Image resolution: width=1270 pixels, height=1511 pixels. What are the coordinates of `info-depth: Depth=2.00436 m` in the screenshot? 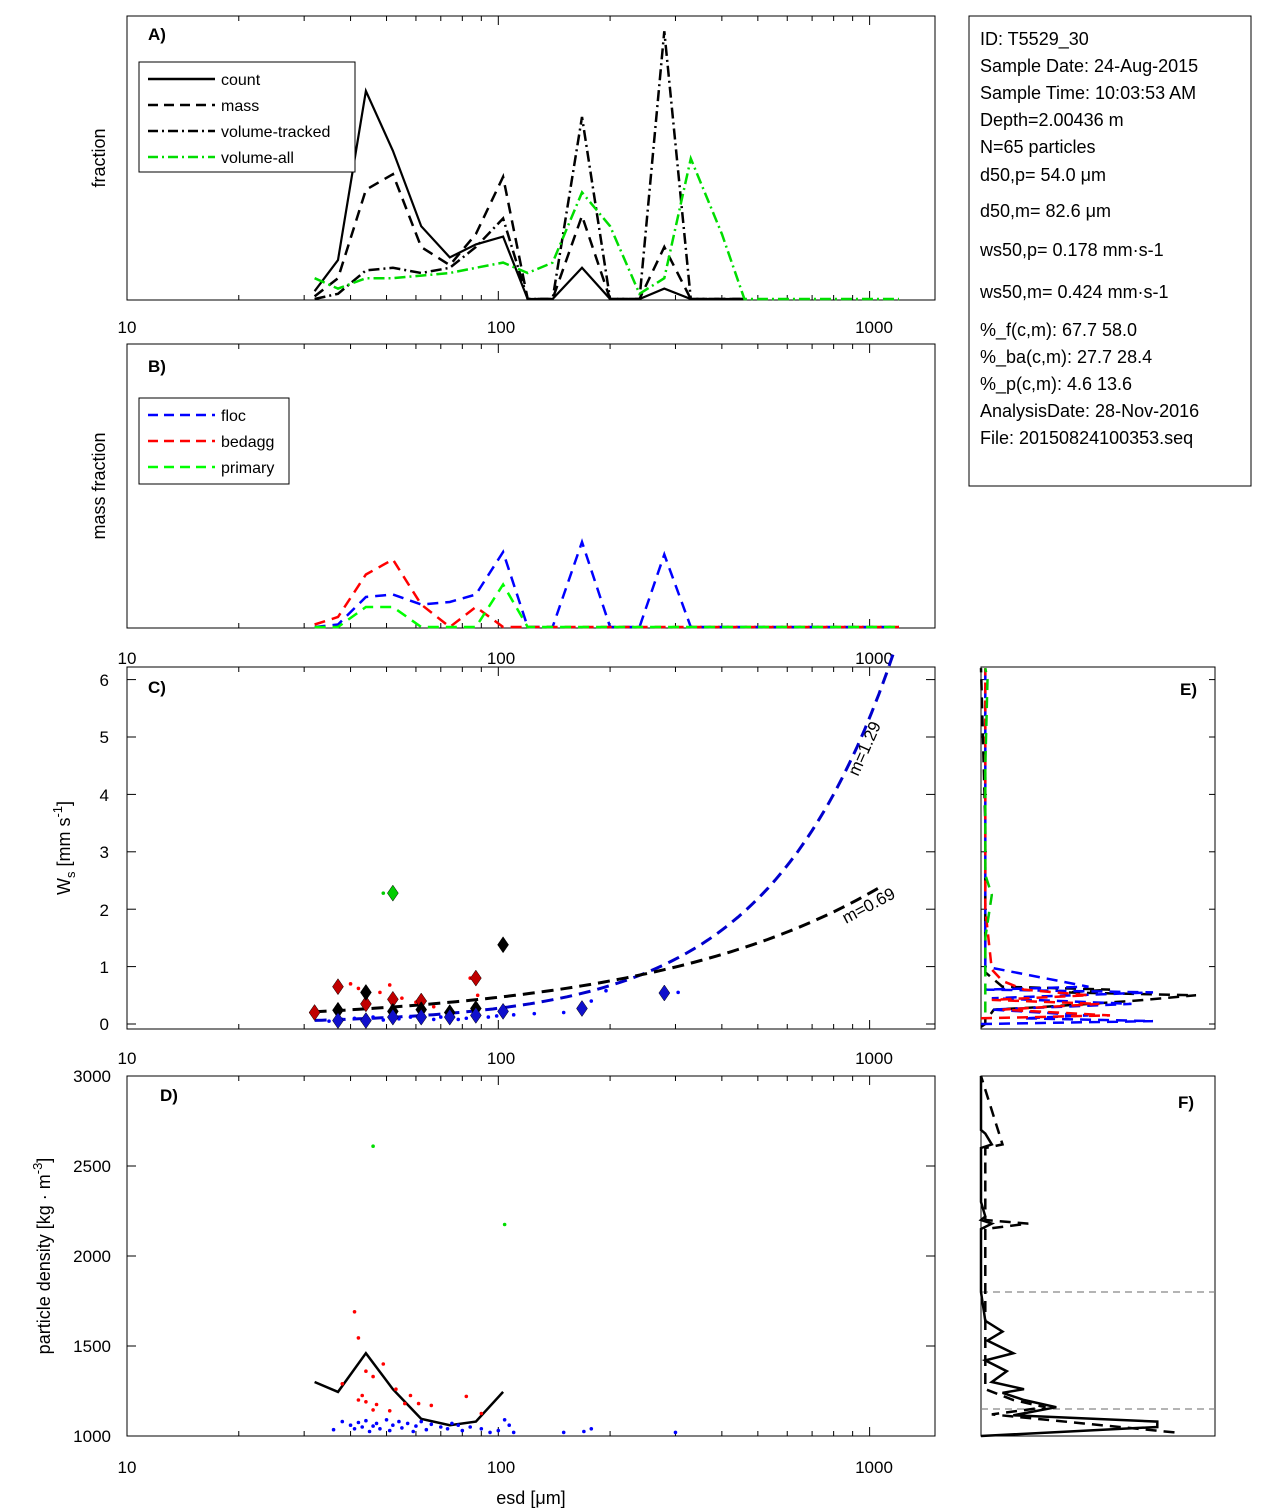 It's located at (1052, 120).